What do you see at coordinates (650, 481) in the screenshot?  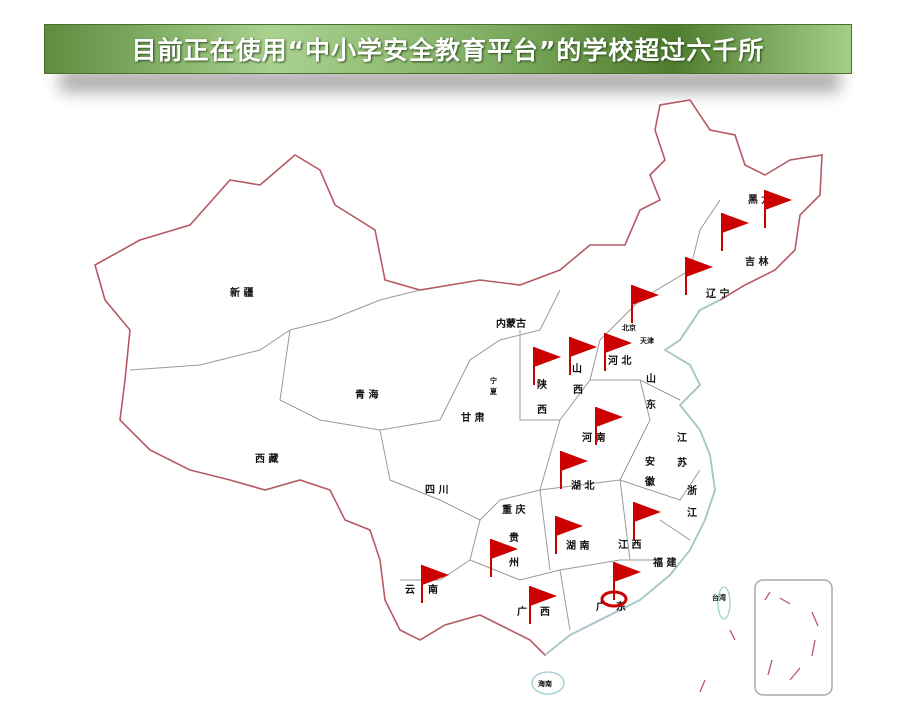 I see `province-label: 徽` at bounding box center [650, 481].